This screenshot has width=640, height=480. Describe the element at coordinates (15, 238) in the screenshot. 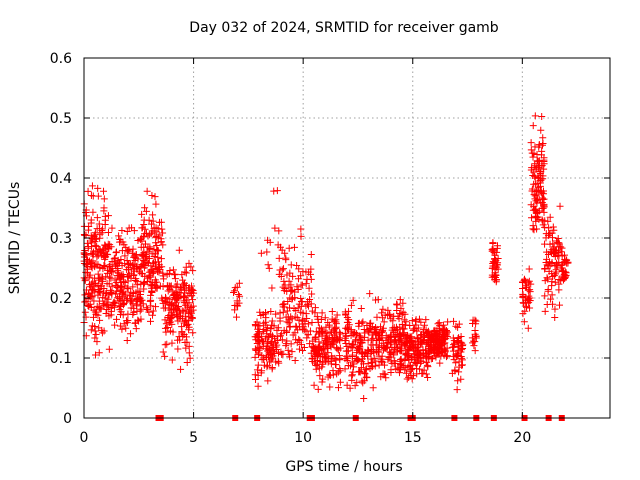

I see `y-axis-title: SRMTID / TECUs` at that location.